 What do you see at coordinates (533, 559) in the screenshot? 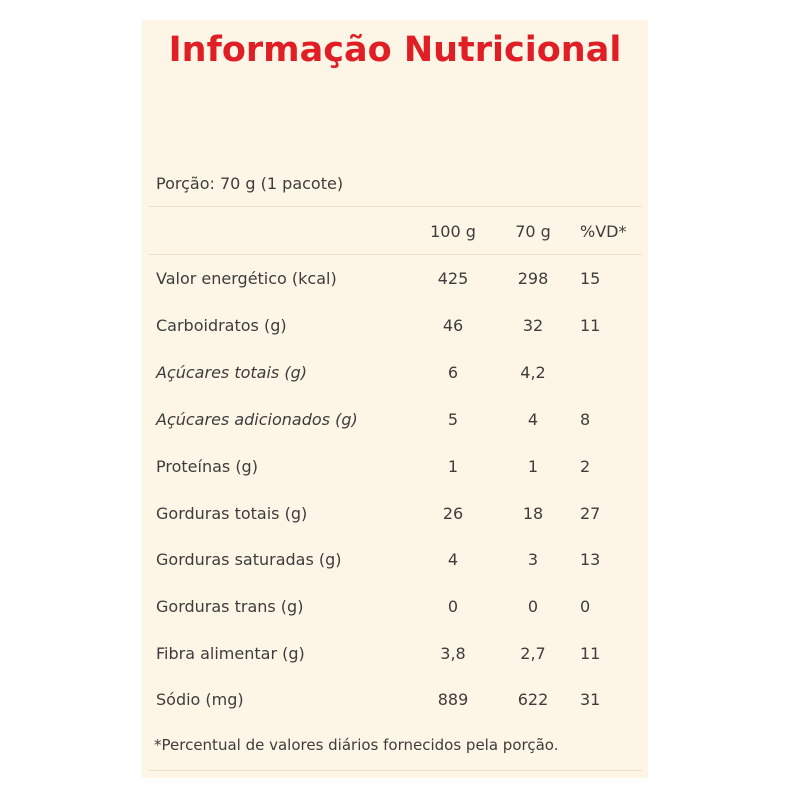
I see `value-per-serving: 3` at bounding box center [533, 559].